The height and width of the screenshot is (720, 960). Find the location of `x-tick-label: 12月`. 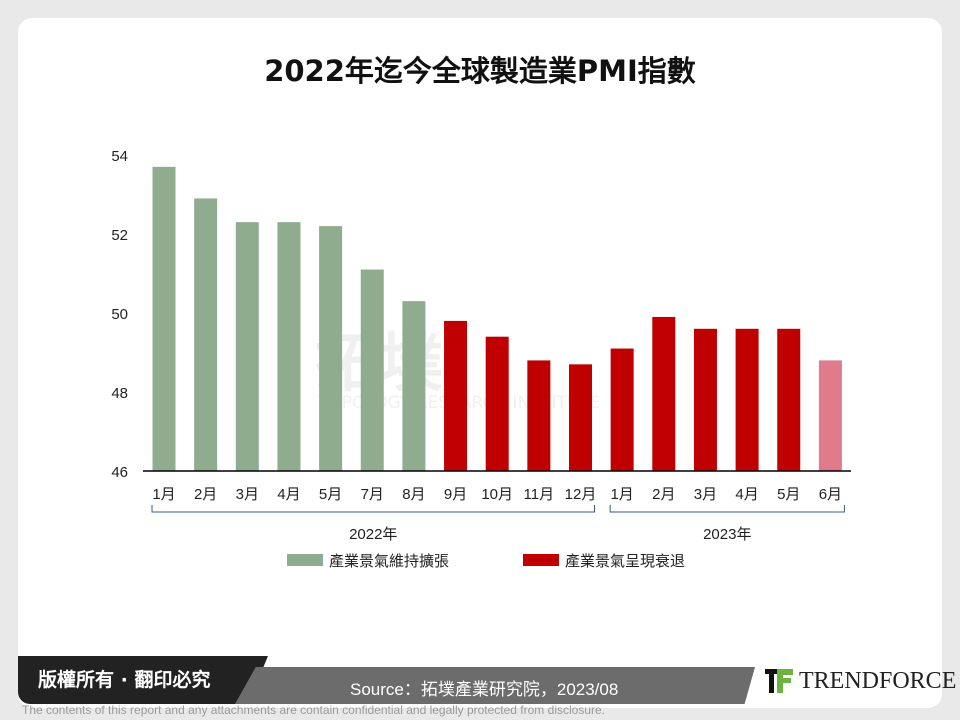

x-tick-label: 12月 is located at coordinates (581, 494).